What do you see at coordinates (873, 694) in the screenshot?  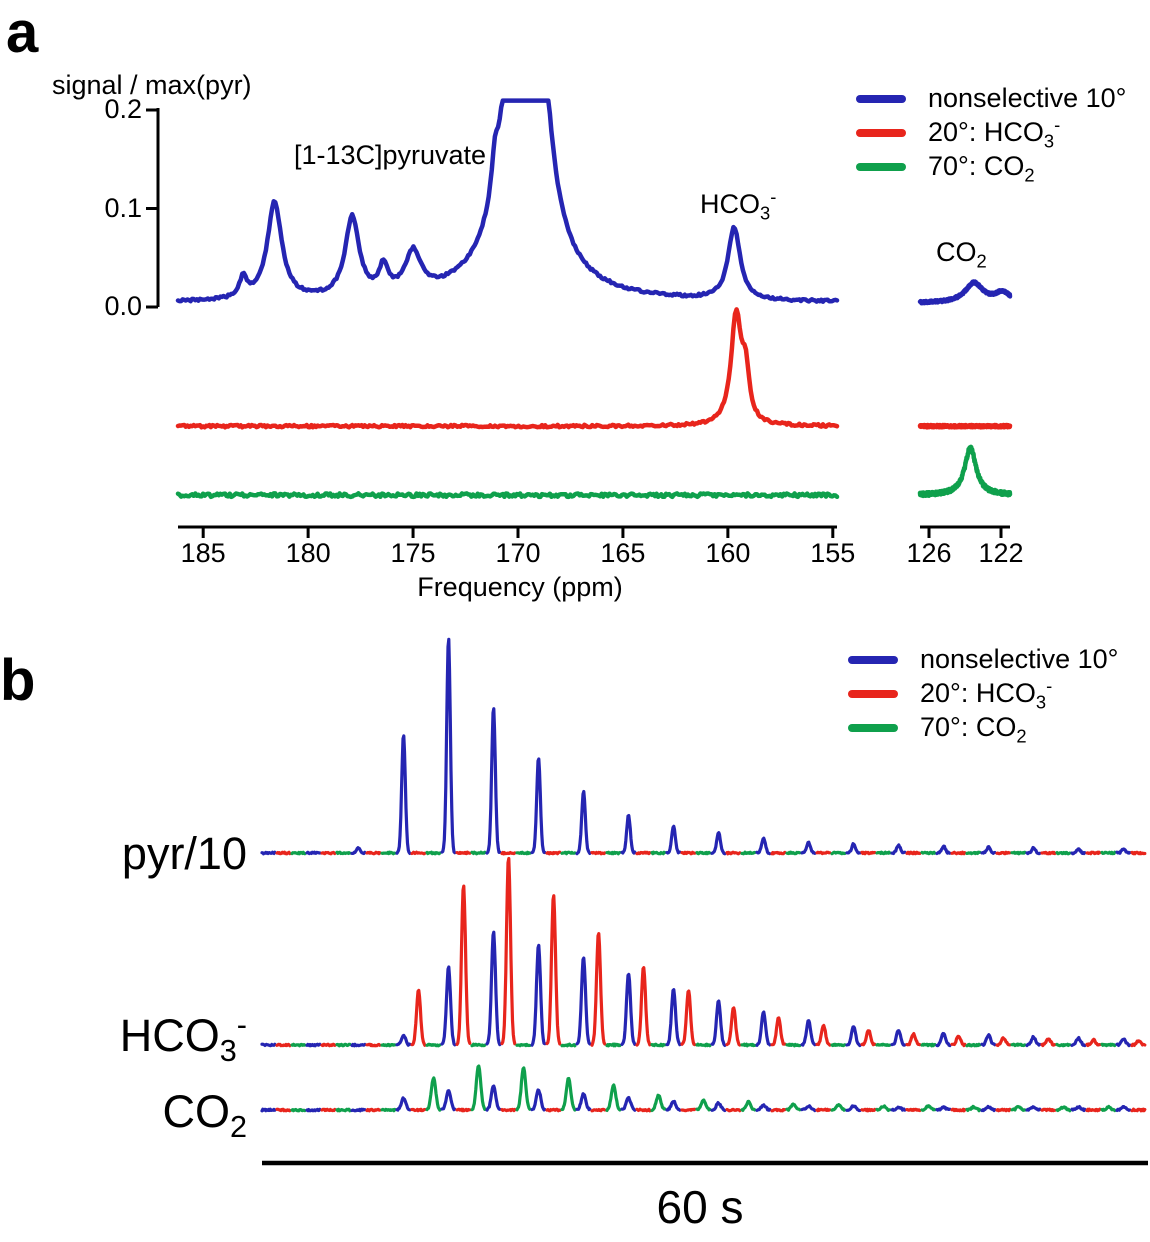 I see `legend-swatch-red` at bounding box center [873, 694].